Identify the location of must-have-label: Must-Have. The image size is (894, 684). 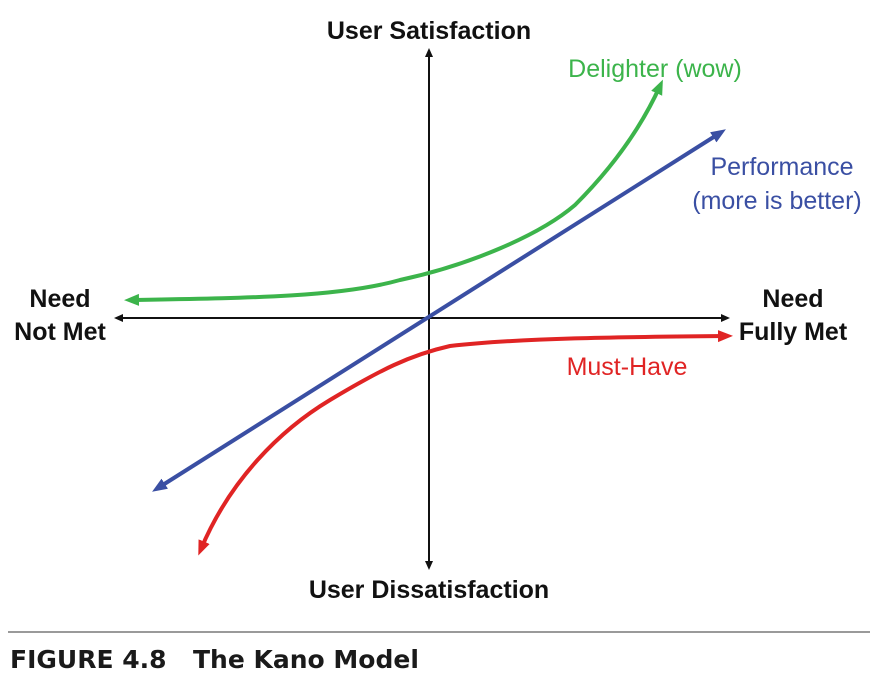
(627, 367).